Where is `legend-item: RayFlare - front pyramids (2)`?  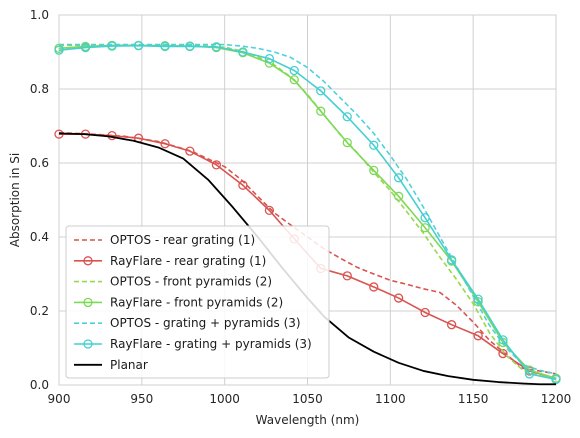 legend-item: RayFlare - front pyramids (2) is located at coordinates (178, 302).